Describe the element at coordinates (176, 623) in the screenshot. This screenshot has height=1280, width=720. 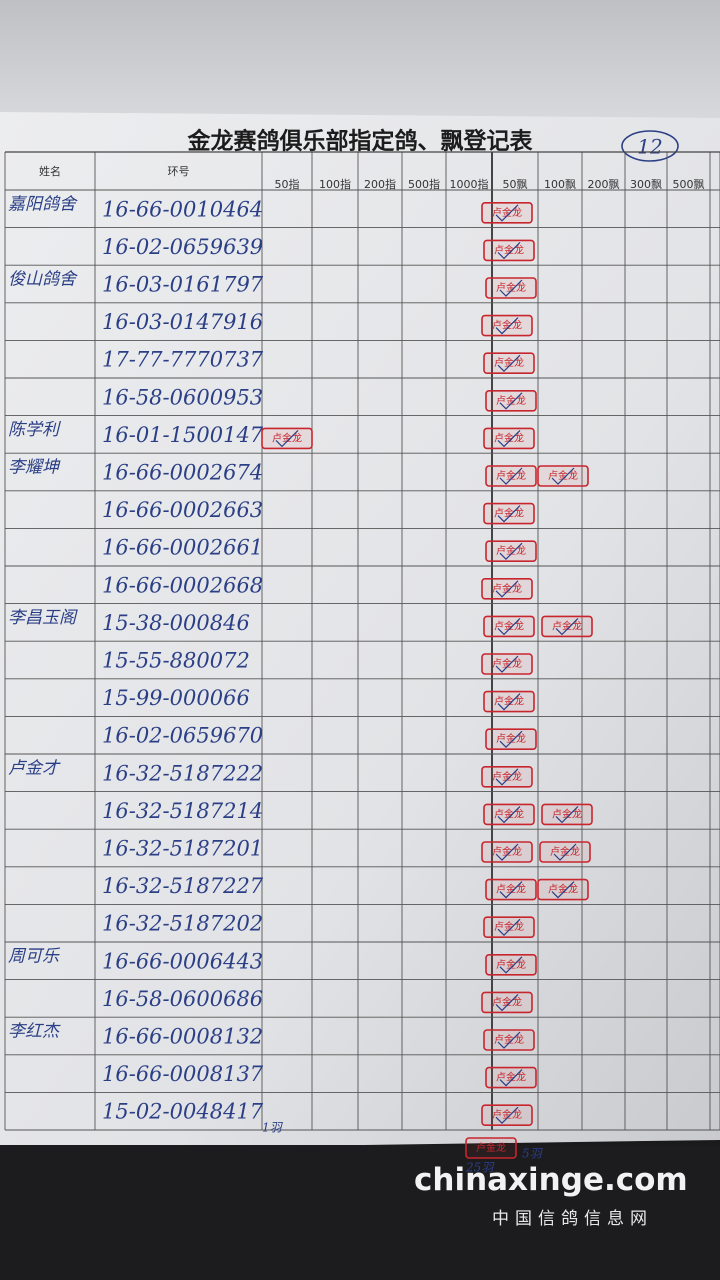
I see `ring-number: 15-38-000846` at that location.